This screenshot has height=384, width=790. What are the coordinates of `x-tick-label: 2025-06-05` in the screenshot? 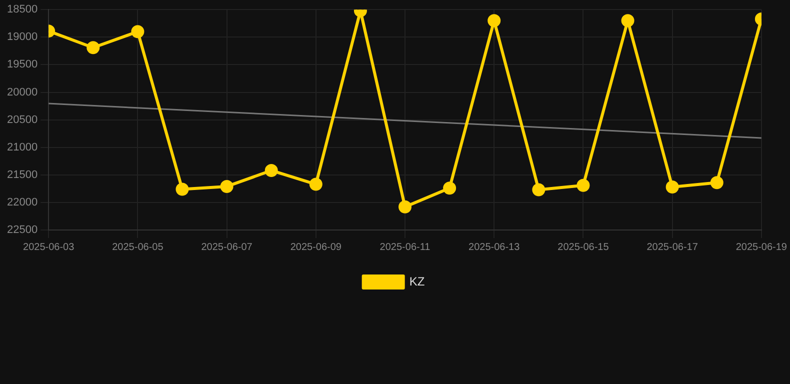 It's located at (138, 247).